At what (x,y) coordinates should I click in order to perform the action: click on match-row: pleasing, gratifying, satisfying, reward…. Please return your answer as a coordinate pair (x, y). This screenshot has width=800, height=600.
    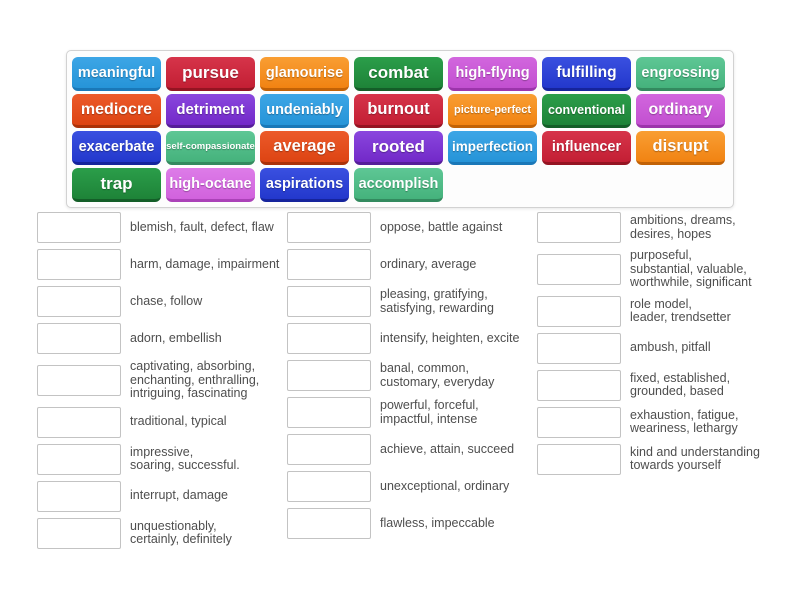
    Looking at the image, I should click on (412, 301).